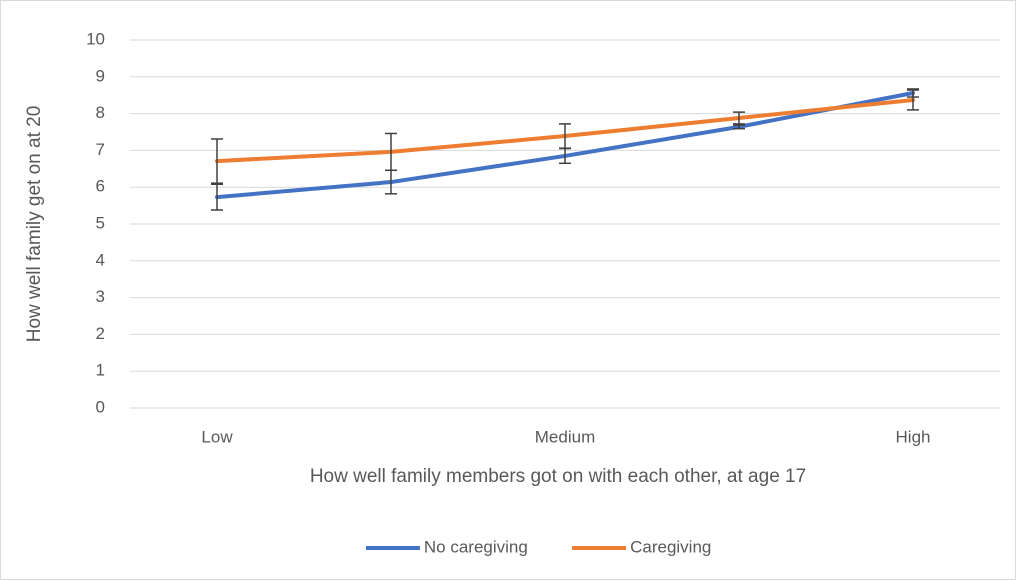  Describe the element at coordinates (217, 436) in the screenshot. I see `x-tick-label: Low` at that location.